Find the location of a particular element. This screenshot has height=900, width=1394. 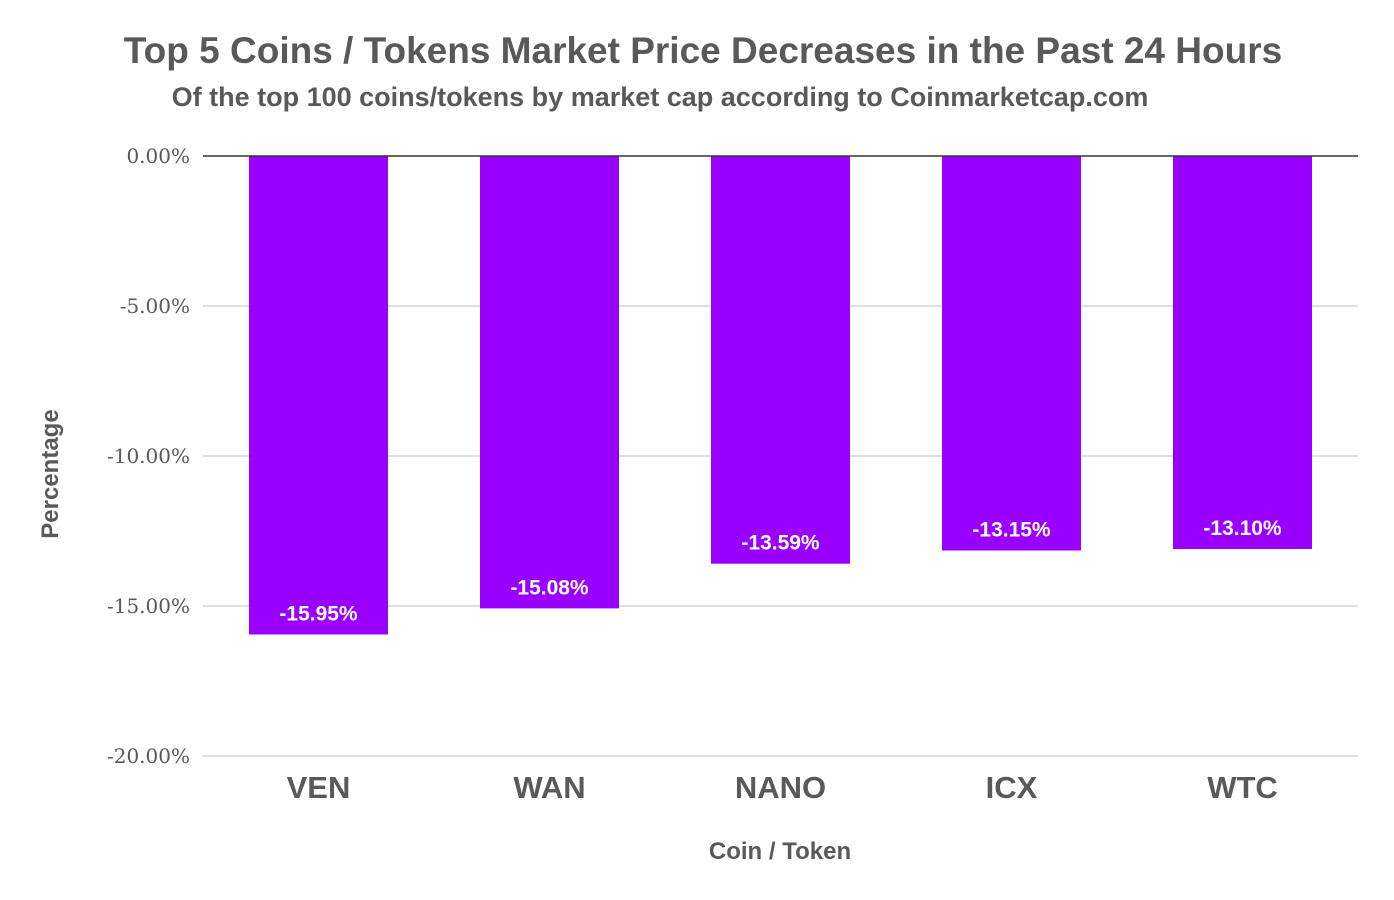

y-axis-ticks: 0.00% -5.00% -10.00% -15.00% -20.00% is located at coordinates (148, 456).